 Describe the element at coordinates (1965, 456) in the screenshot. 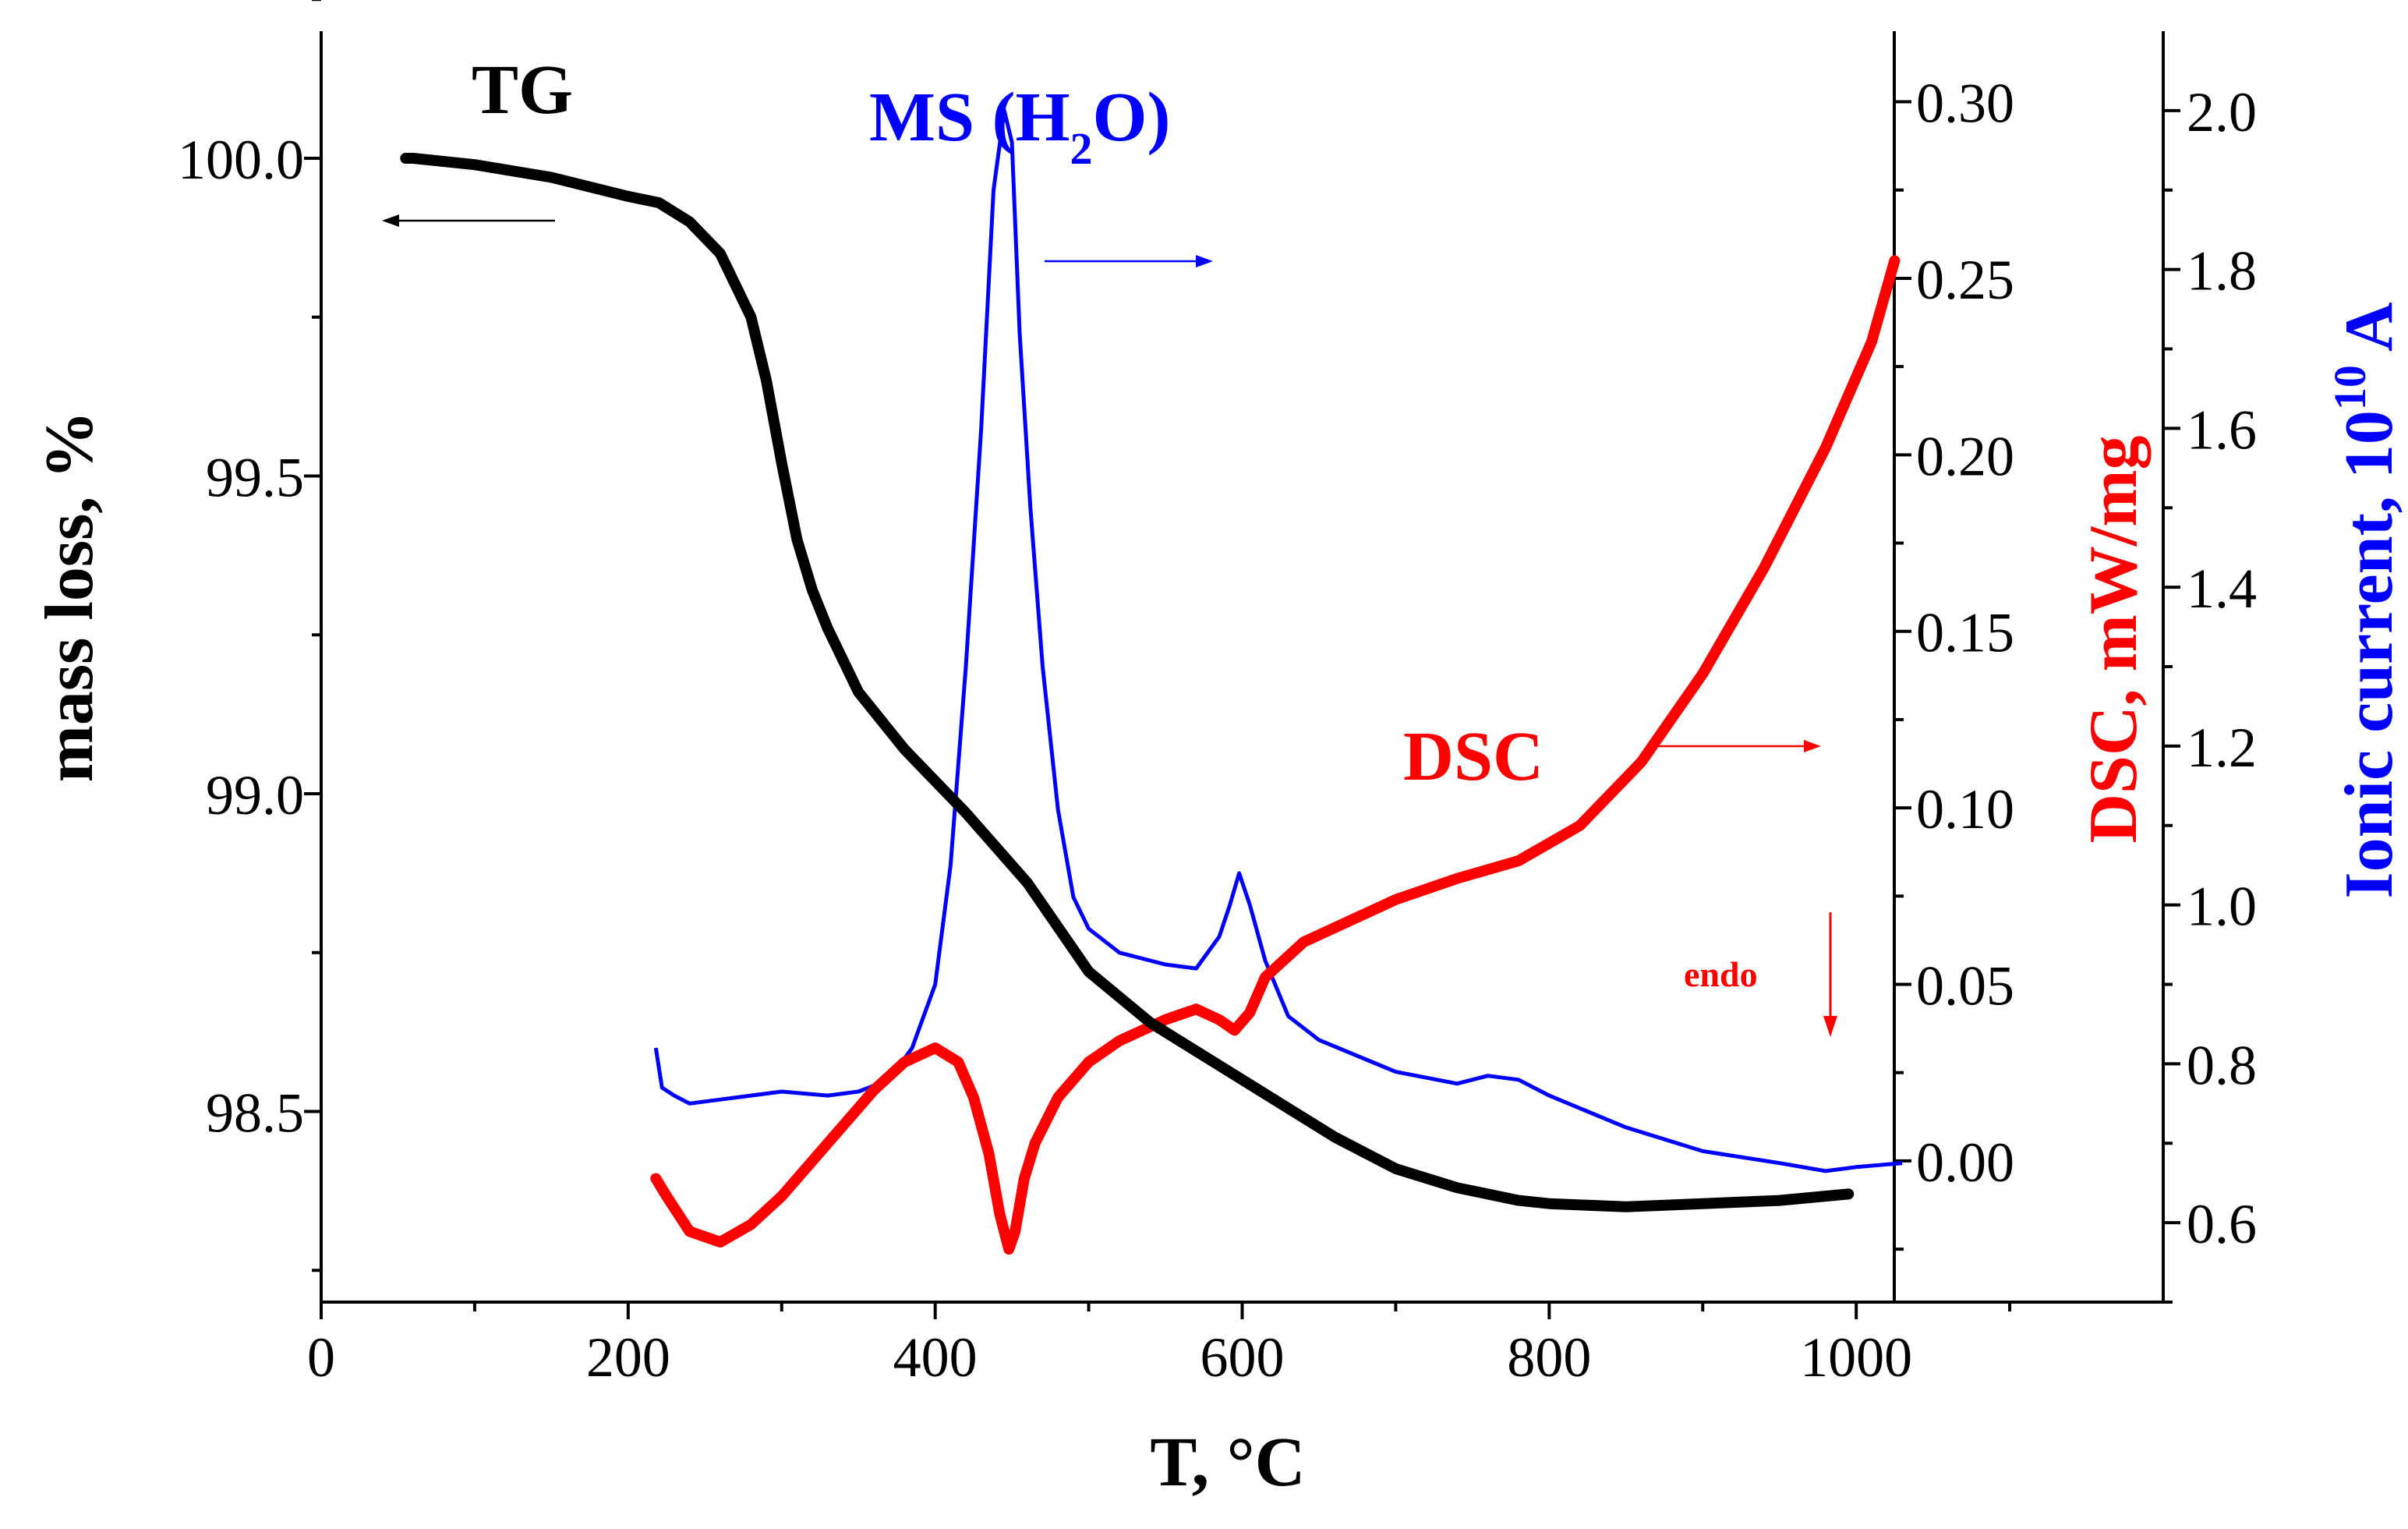

I see `dsc-tick-label: 0.20` at that location.